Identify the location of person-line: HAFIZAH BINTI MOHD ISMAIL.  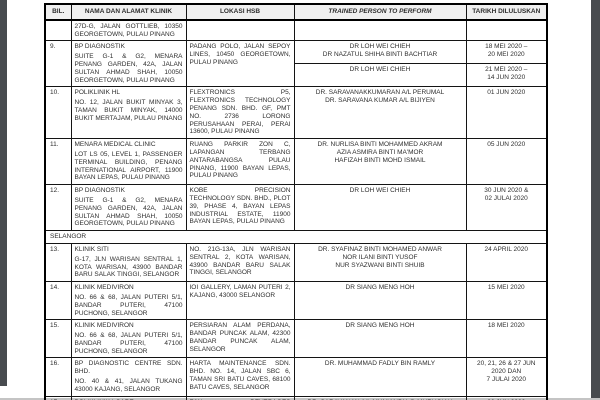
(380, 160).